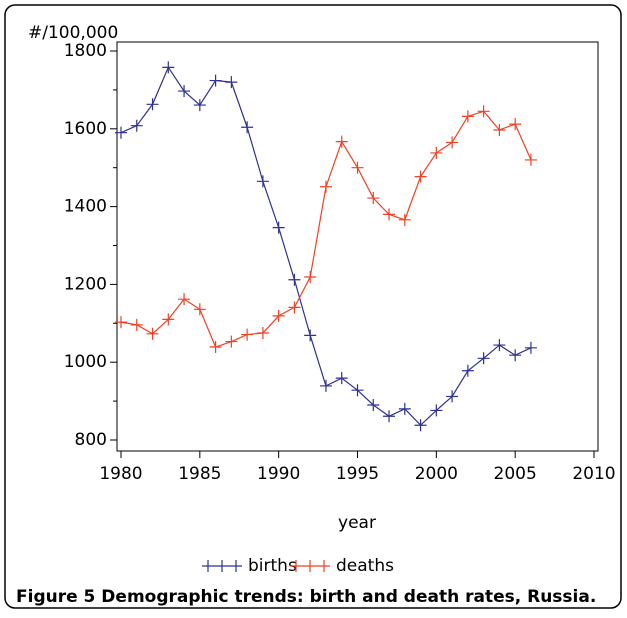 This screenshot has width=627, height=618. I want to click on y-tick-label: 1200, so click(85, 284).